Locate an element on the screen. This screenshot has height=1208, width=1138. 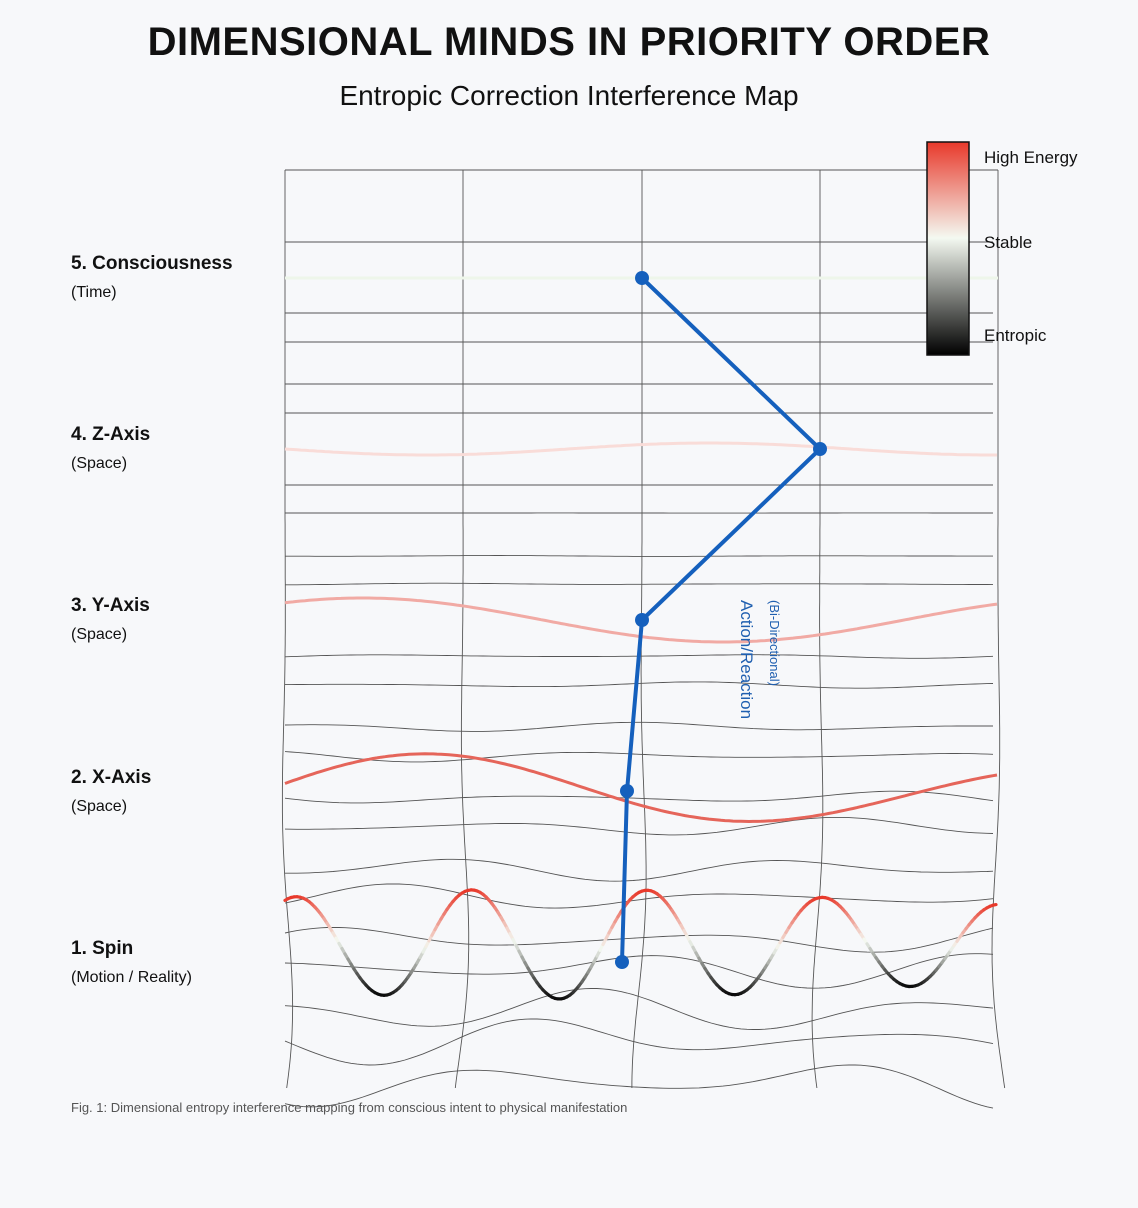
row-sub: (Motion / Reality) is located at coordinates (131, 977).